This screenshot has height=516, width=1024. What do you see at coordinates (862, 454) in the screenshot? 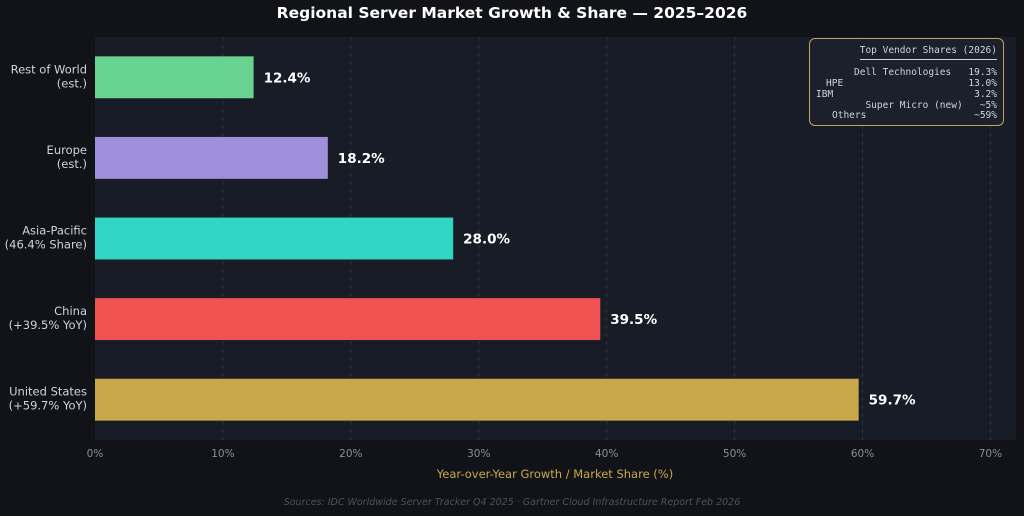
I see `x-tick-label: 60%` at bounding box center [862, 454].